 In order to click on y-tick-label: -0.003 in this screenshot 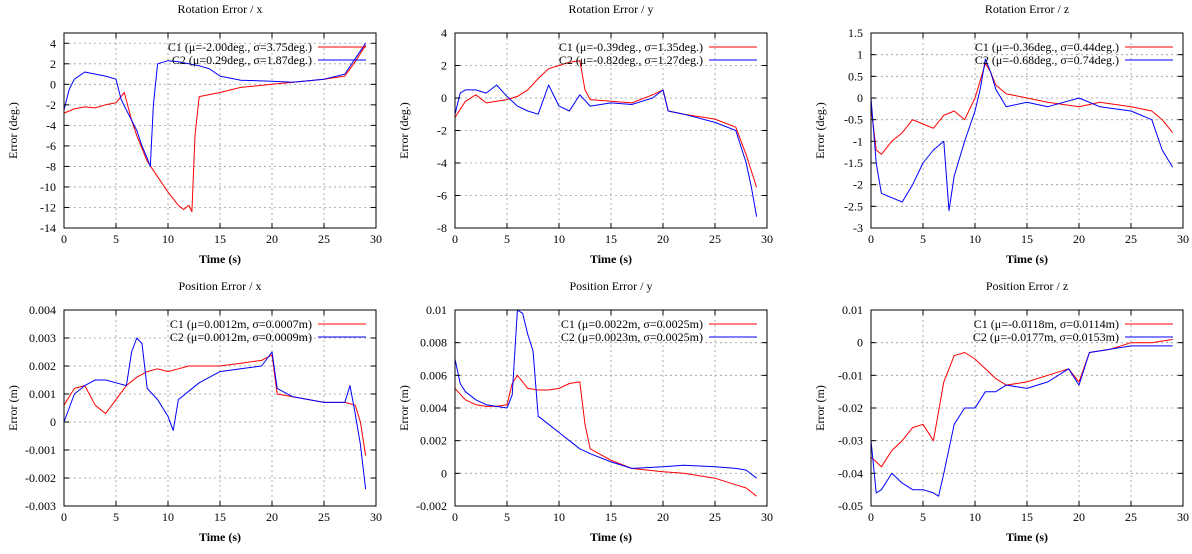, I will do `click(40, 506)`.